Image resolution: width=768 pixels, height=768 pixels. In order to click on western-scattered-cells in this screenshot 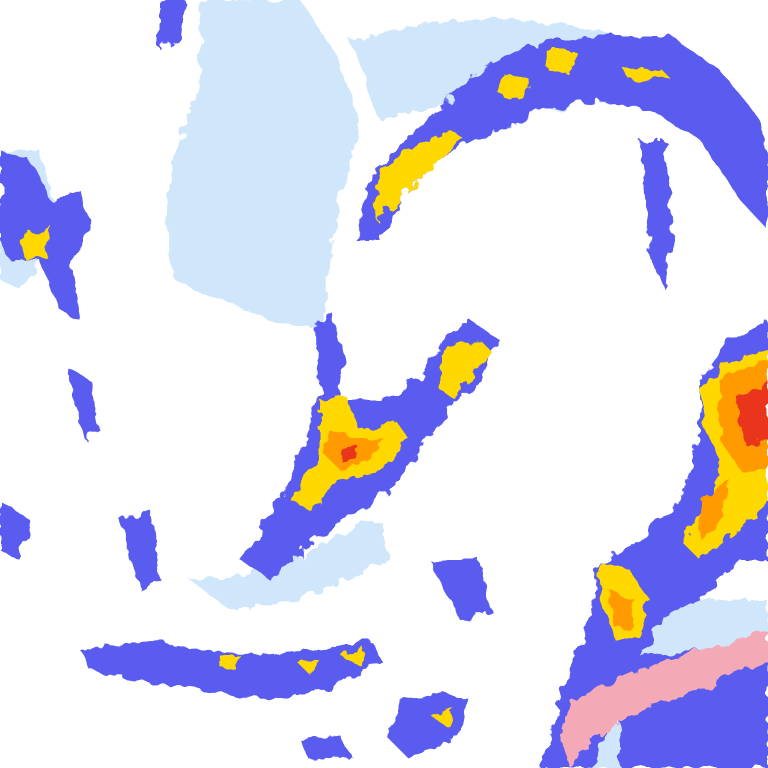, I will do `click(92, 220)`.